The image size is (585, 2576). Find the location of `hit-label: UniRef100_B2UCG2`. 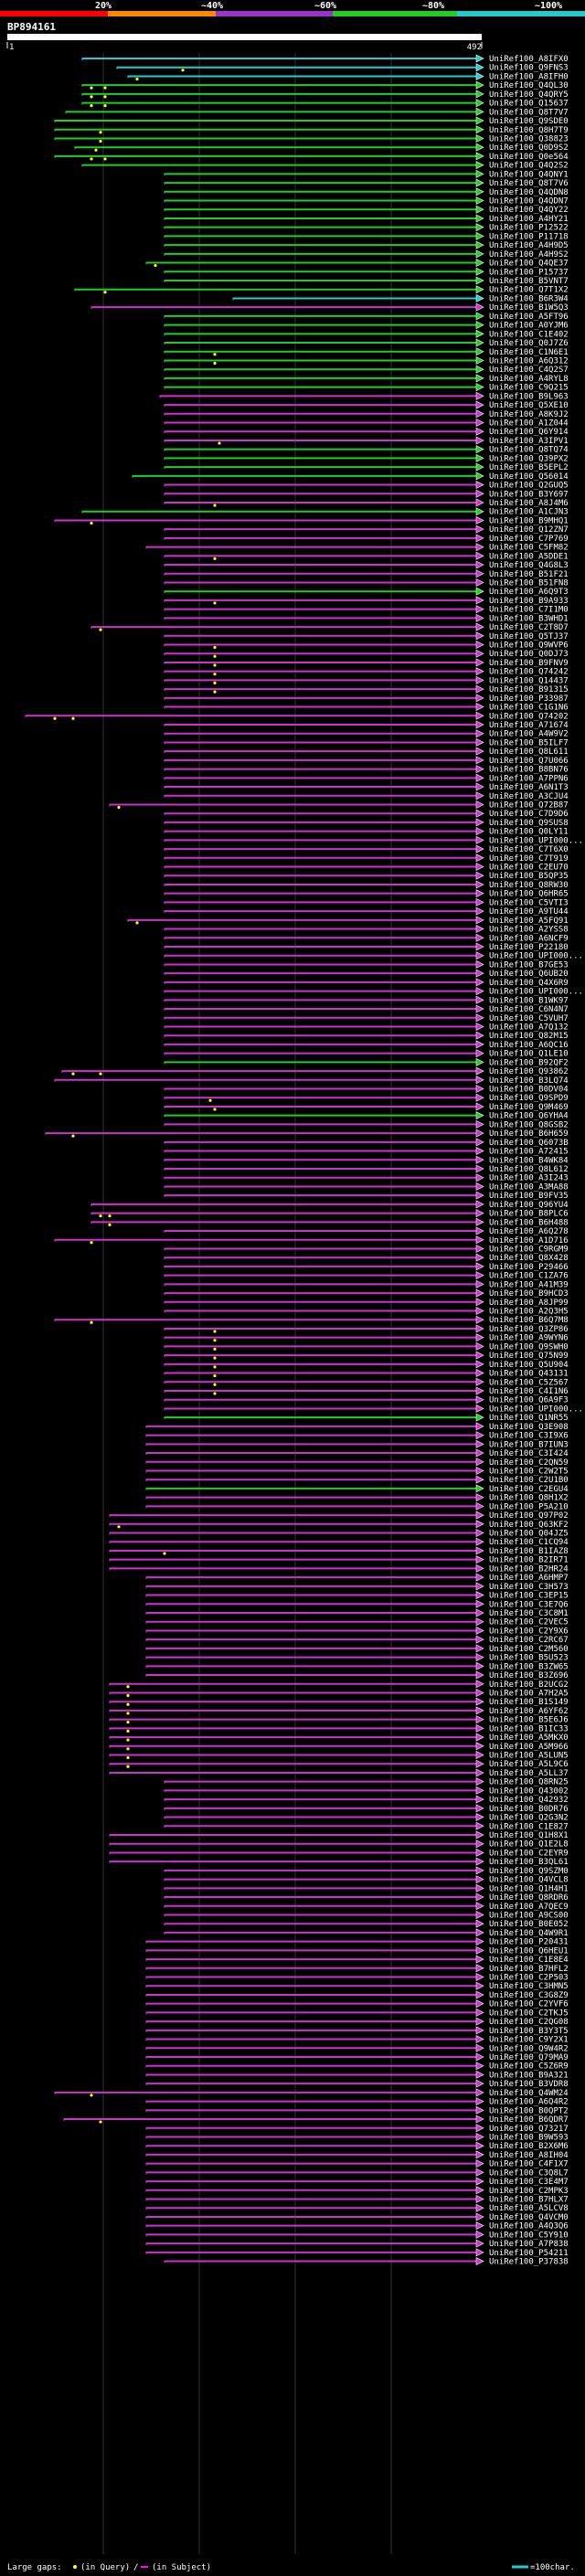

hit-label: UniRef100_B2UCG2 is located at coordinates (529, 1685).